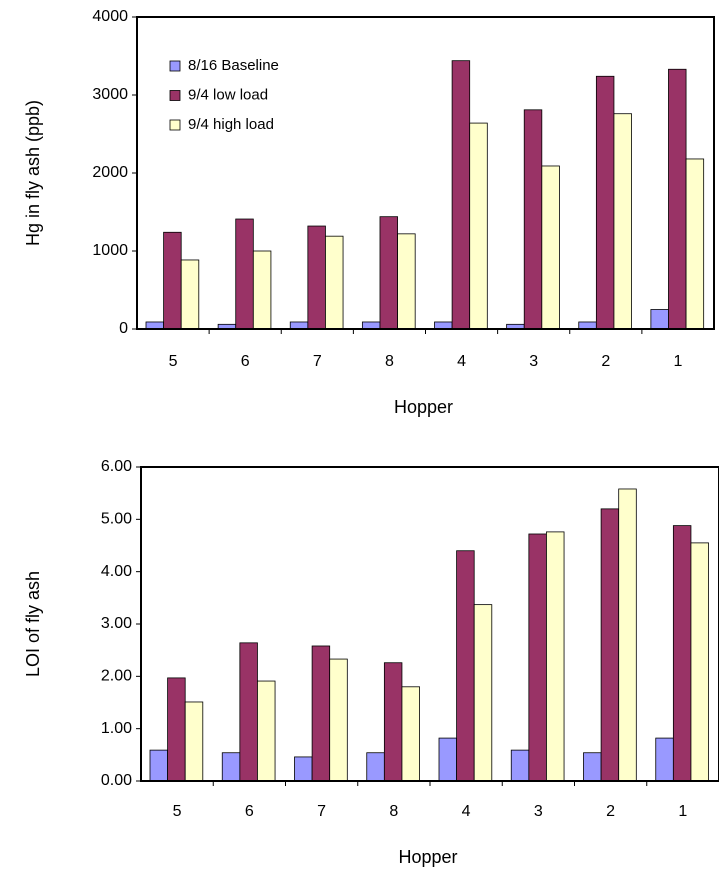  I want to click on legend-label: 9/4 high load, so click(231, 124).